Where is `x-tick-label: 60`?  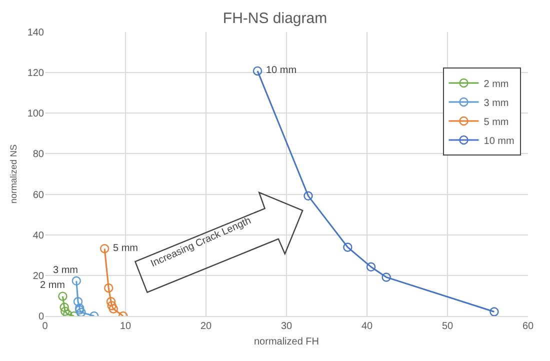
x-tick-label: 60 is located at coordinates (528, 326).